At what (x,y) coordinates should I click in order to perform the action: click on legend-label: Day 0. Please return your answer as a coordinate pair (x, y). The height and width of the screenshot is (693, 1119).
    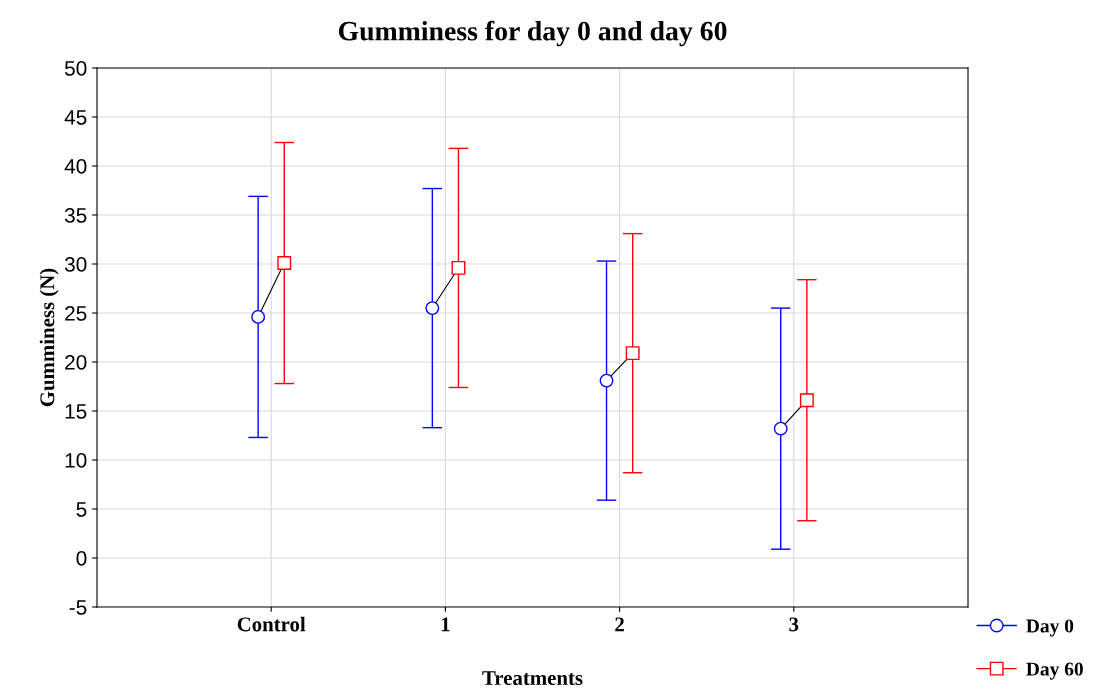
    Looking at the image, I should click on (1050, 628).